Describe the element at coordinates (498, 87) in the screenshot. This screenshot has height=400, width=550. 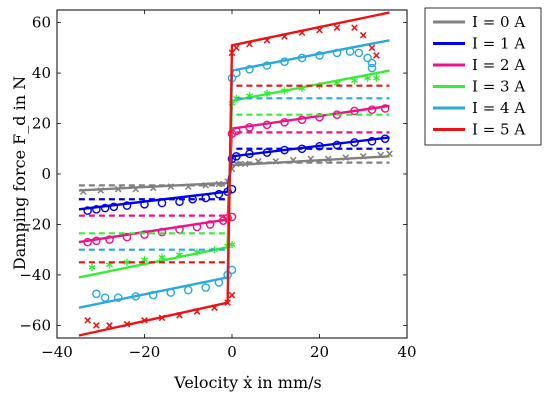
I see `legend-label-3: I = 3 A` at that location.